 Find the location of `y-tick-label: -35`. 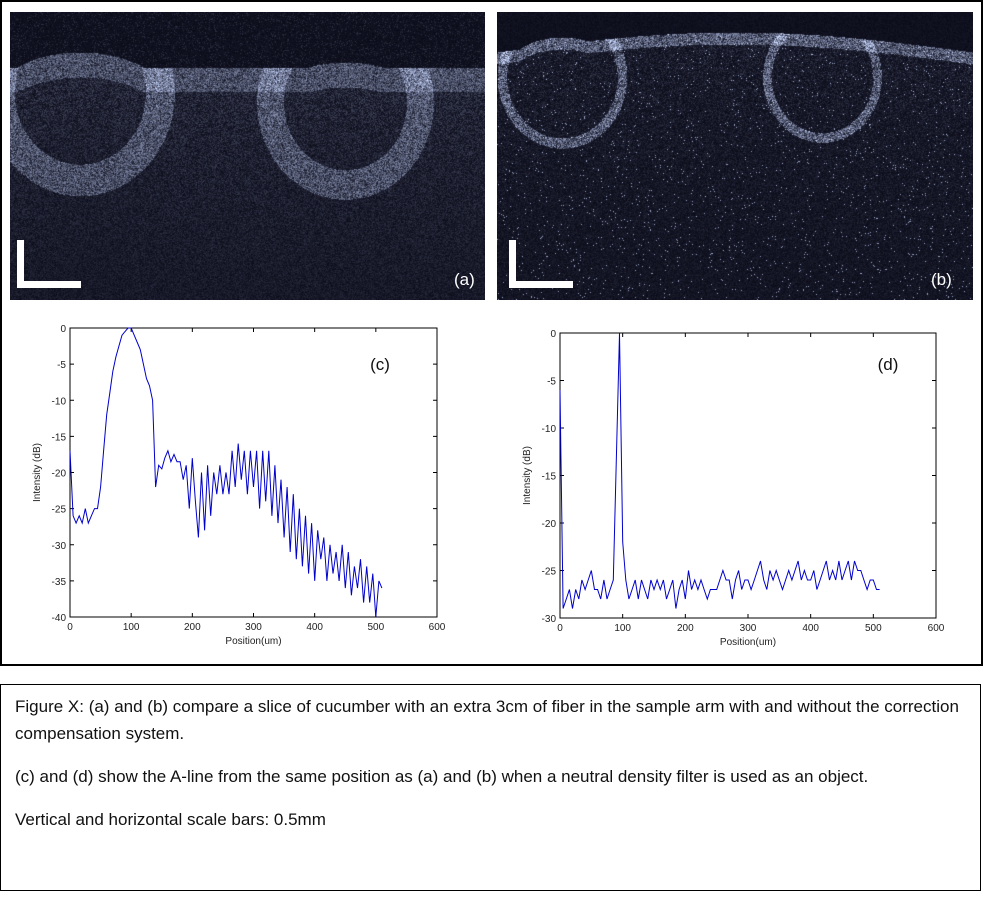

y-tick-label: -35 is located at coordinates (59, 582).